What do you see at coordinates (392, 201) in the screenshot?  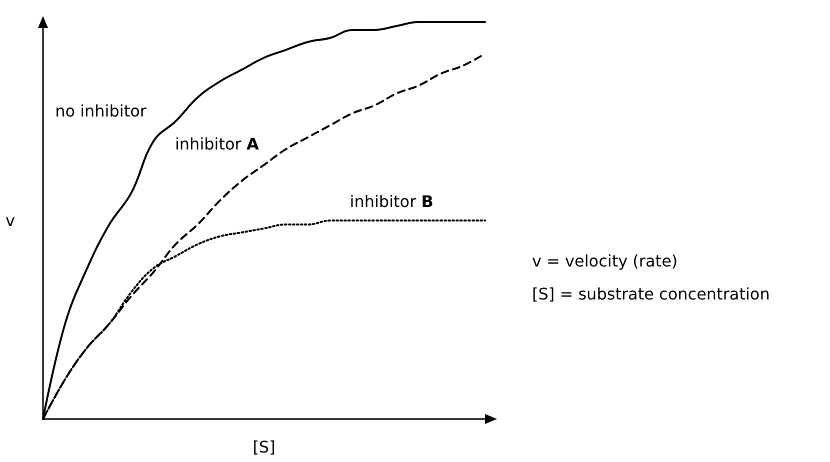 I see `series-label: inhibitor B` at bounding box center [392, 201].